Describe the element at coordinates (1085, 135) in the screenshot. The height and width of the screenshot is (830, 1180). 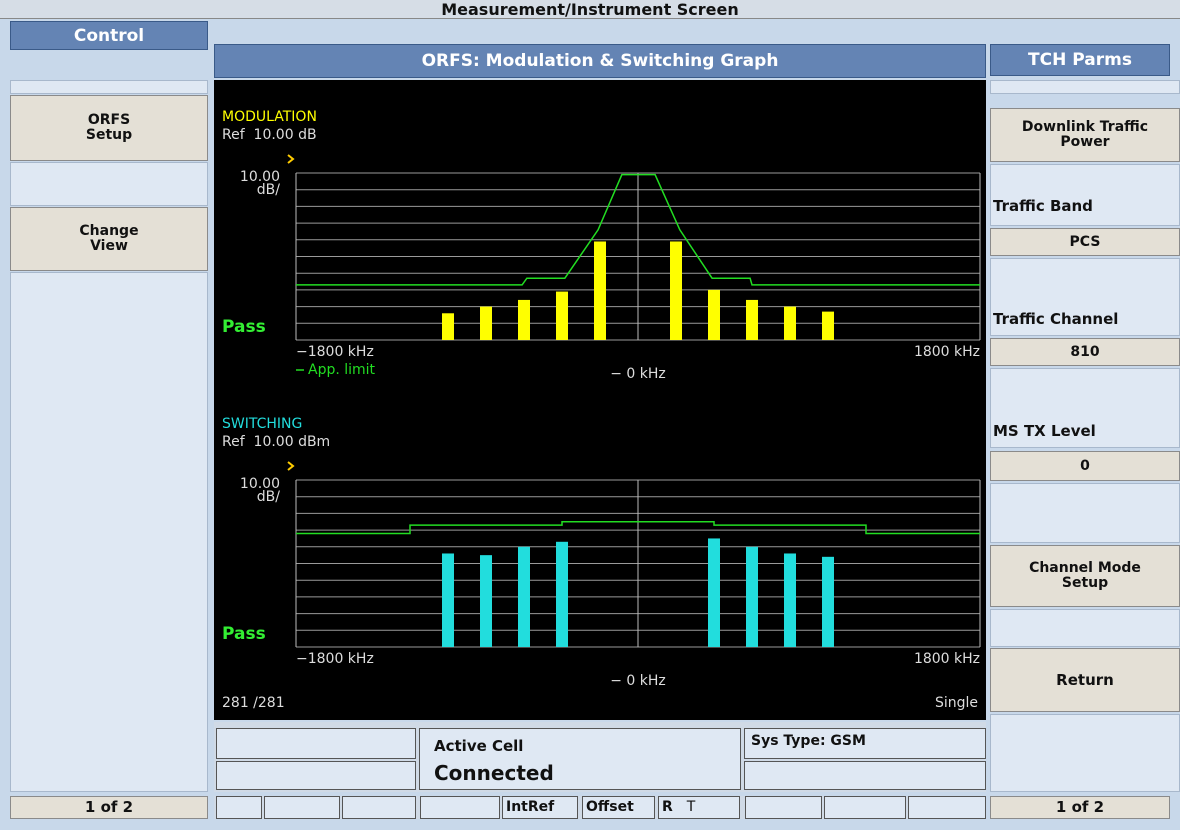
I see `softkey: Downlink Traffic Power` at that location.